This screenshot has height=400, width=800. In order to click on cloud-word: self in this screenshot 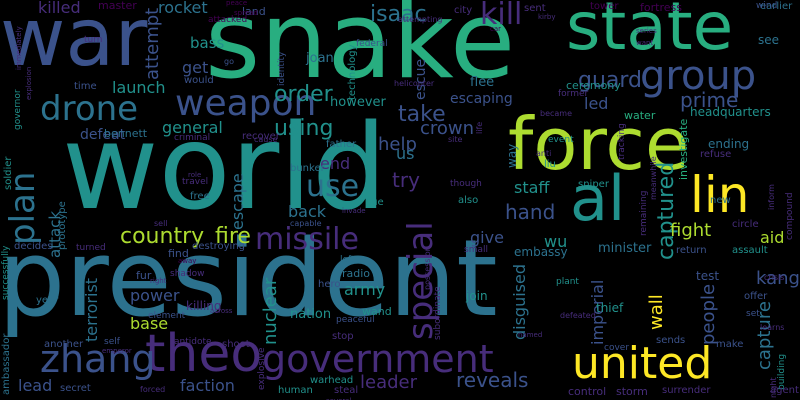, I will do `click(112, 342)`.